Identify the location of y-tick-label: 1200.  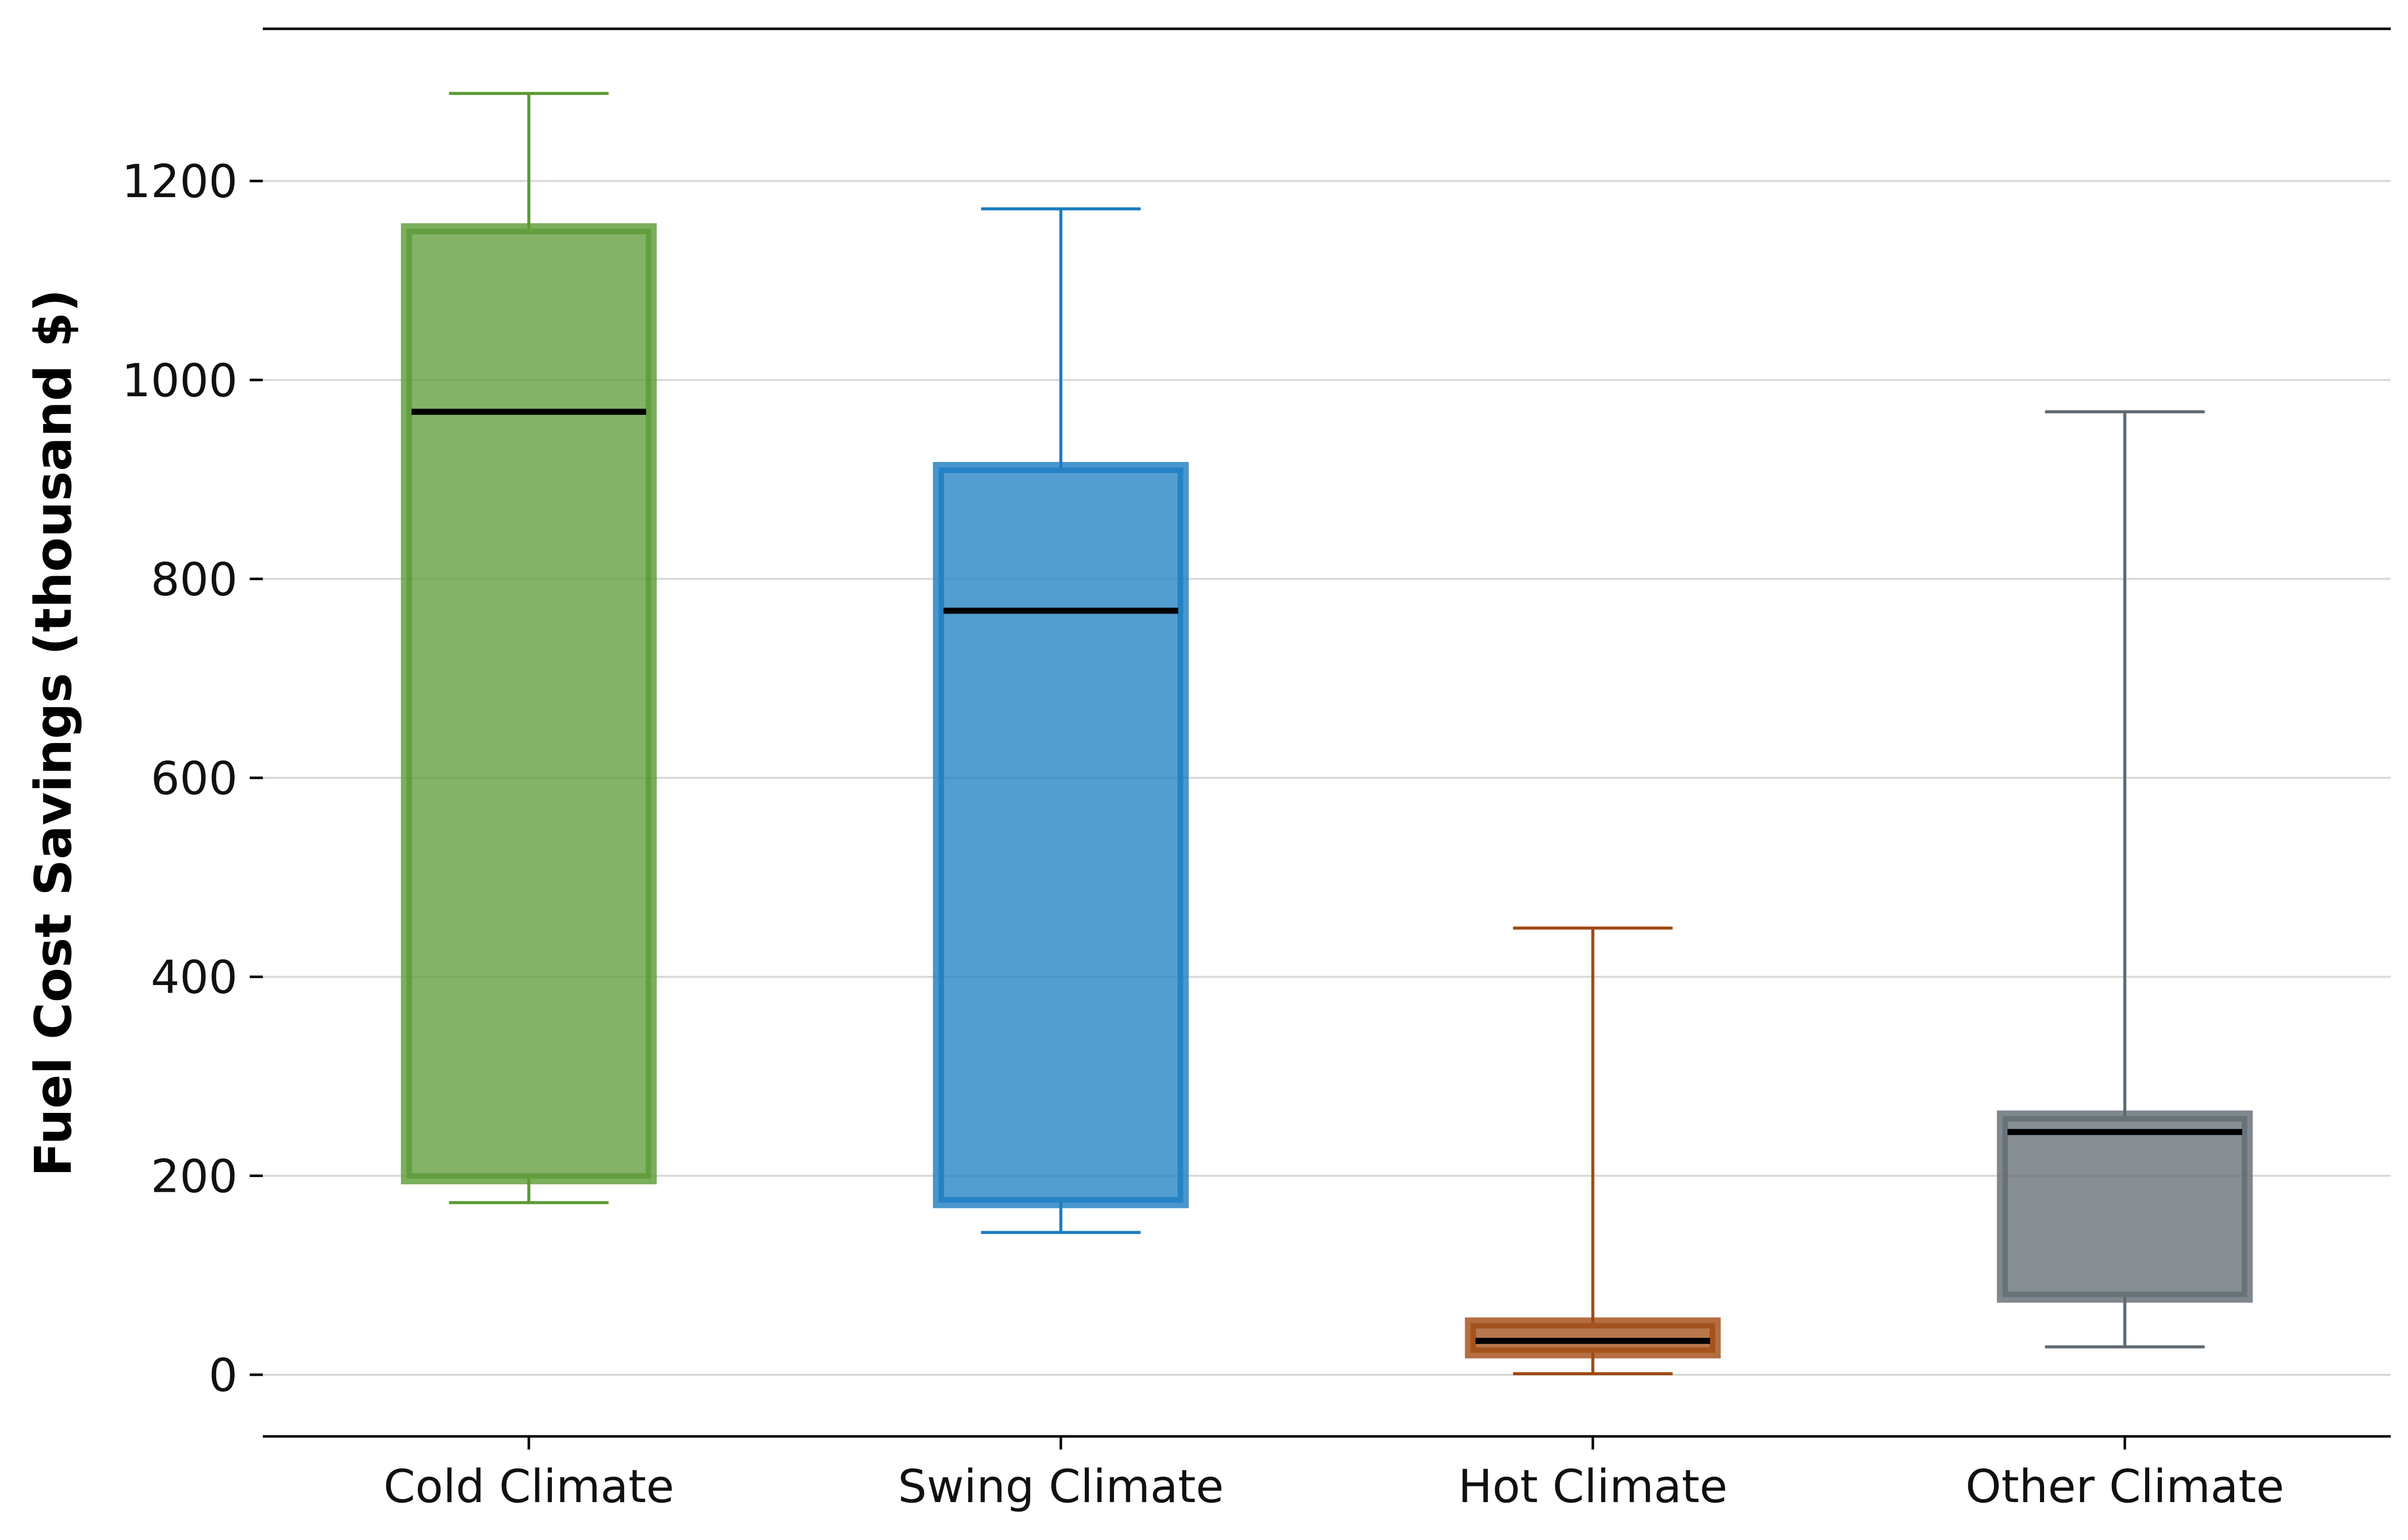
(180, 181).